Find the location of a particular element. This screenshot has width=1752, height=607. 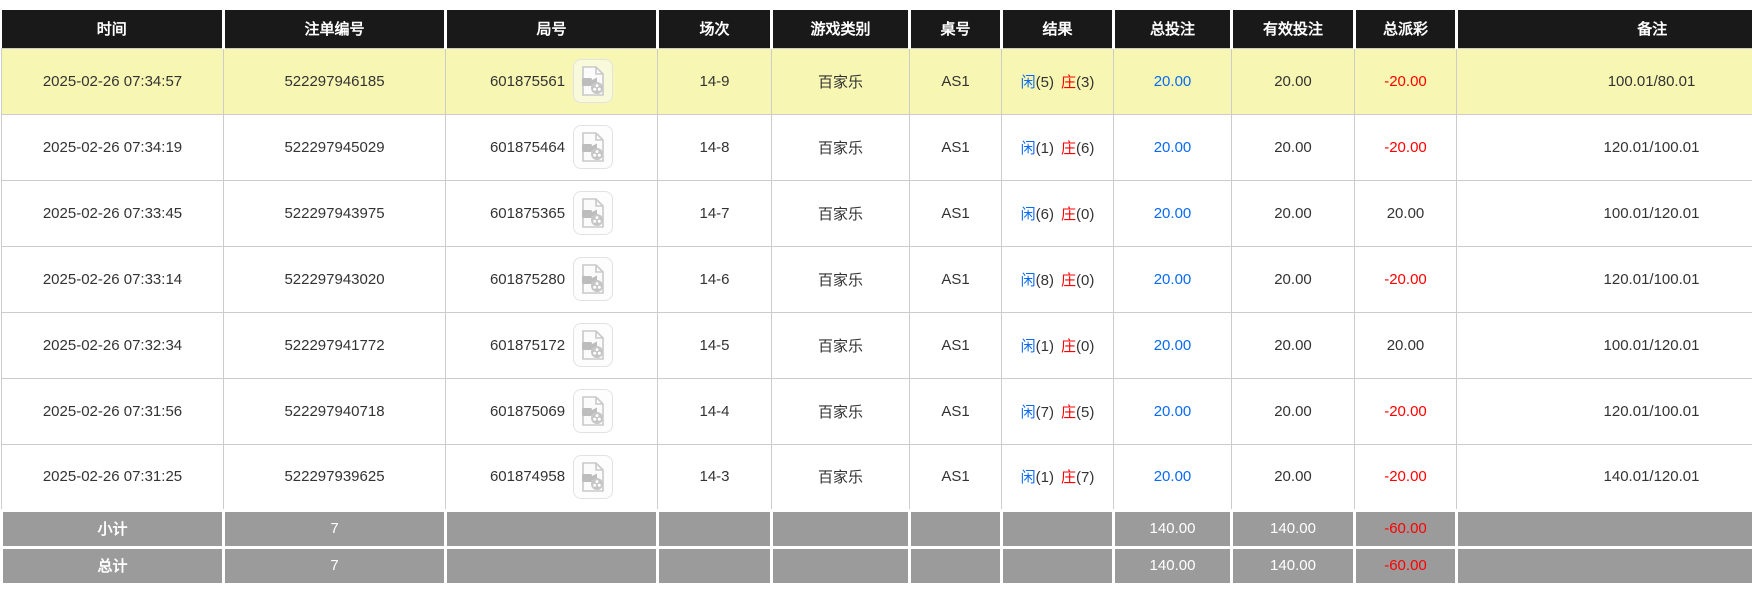

total-count: 7 is located at coordinates (334, 565).